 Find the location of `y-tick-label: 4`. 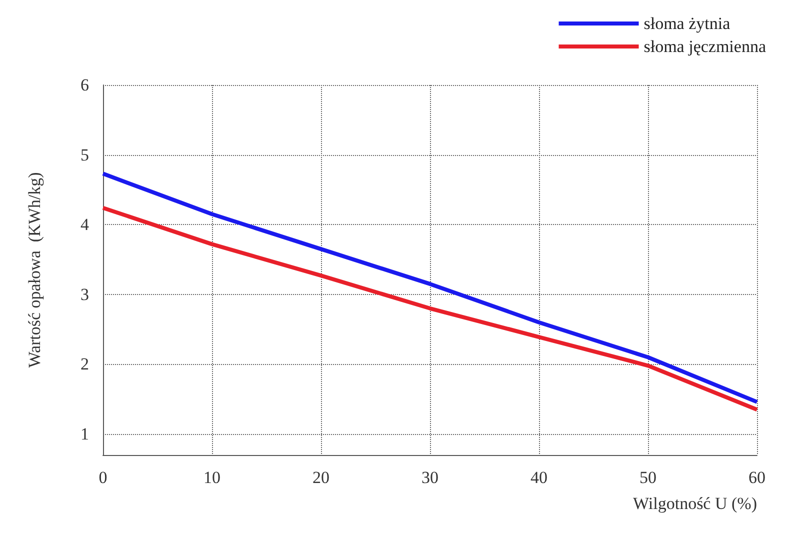

y-tick-label: 4 is located at coordinates (85, 224).